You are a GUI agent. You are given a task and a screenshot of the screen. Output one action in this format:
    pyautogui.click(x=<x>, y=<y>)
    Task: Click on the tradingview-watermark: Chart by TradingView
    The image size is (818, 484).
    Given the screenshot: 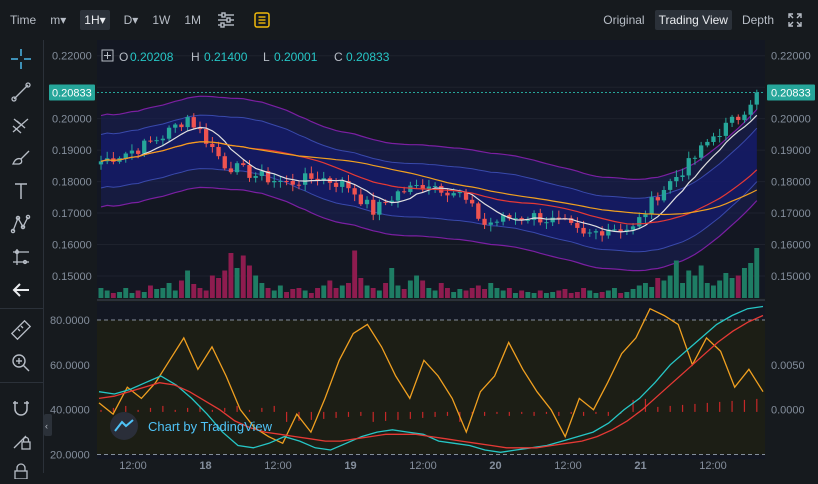 What is the action you would take?
    pyautogui.click(x=191, y=426)
    